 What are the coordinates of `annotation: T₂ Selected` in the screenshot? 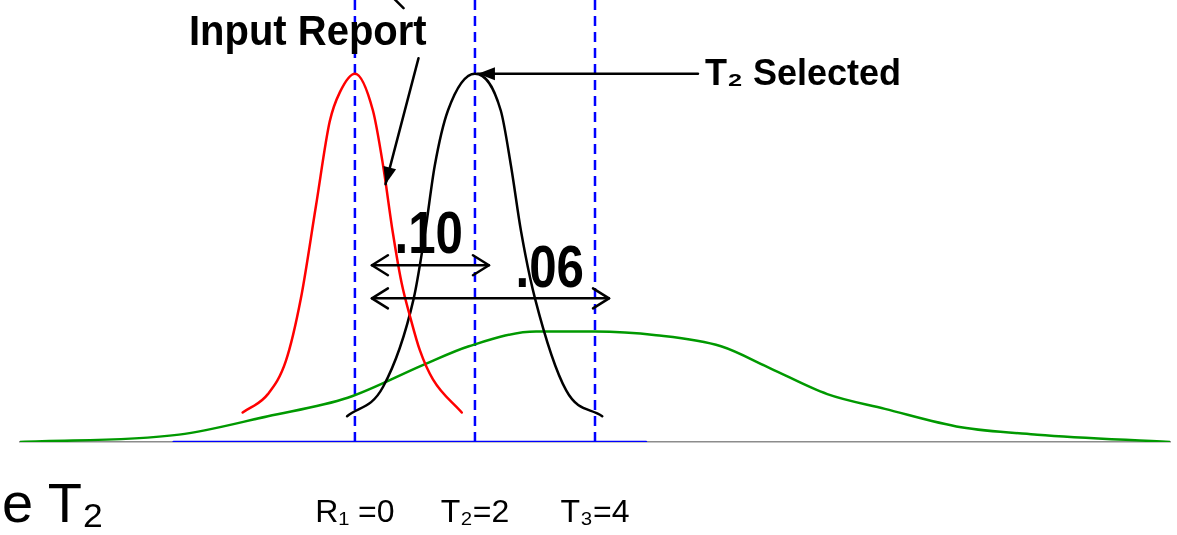 It's located at (803, 73).